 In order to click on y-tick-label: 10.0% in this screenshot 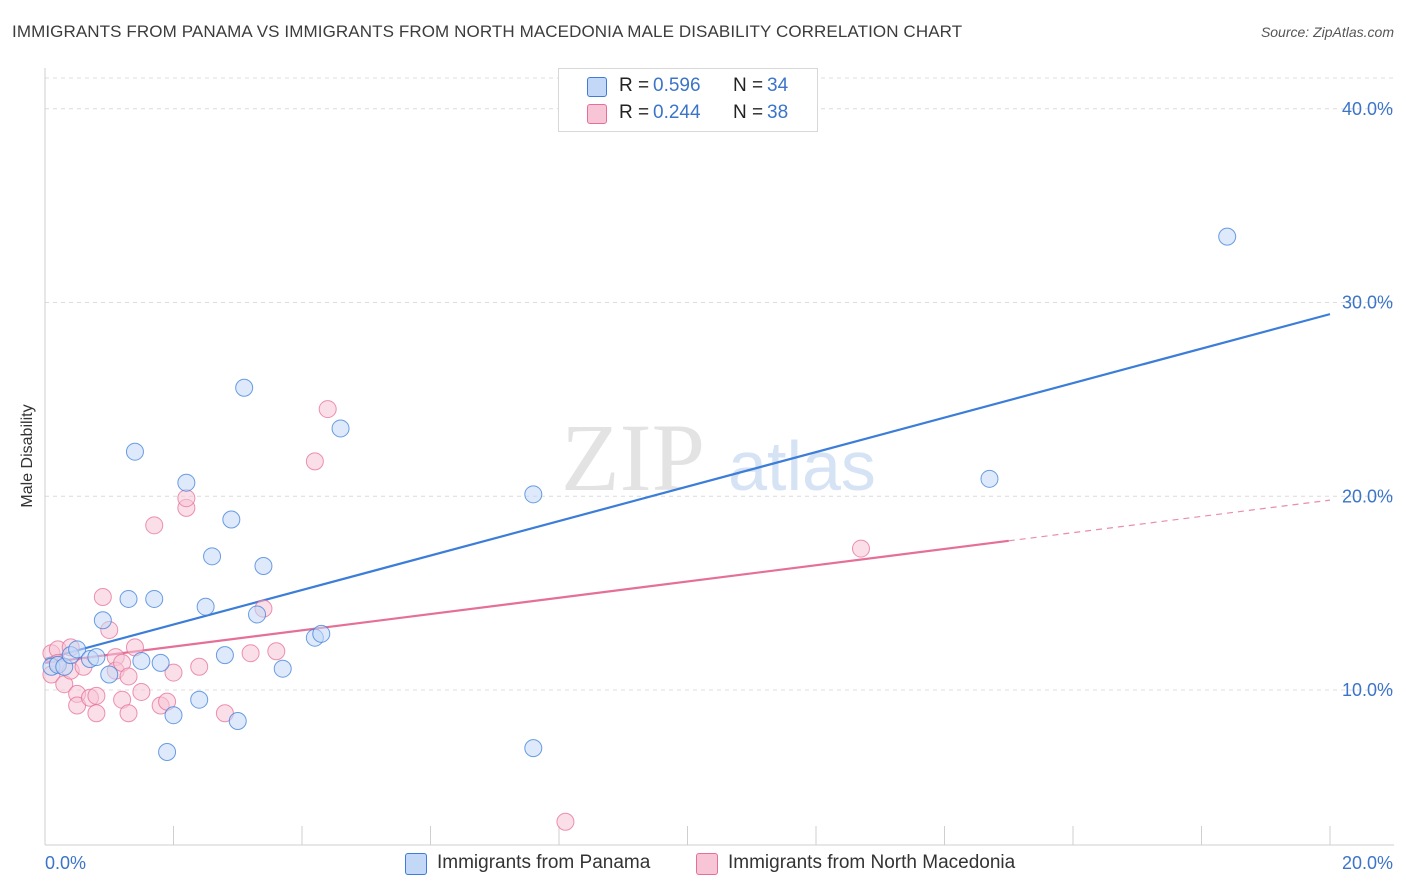, I will do `click(1367, 690)`.